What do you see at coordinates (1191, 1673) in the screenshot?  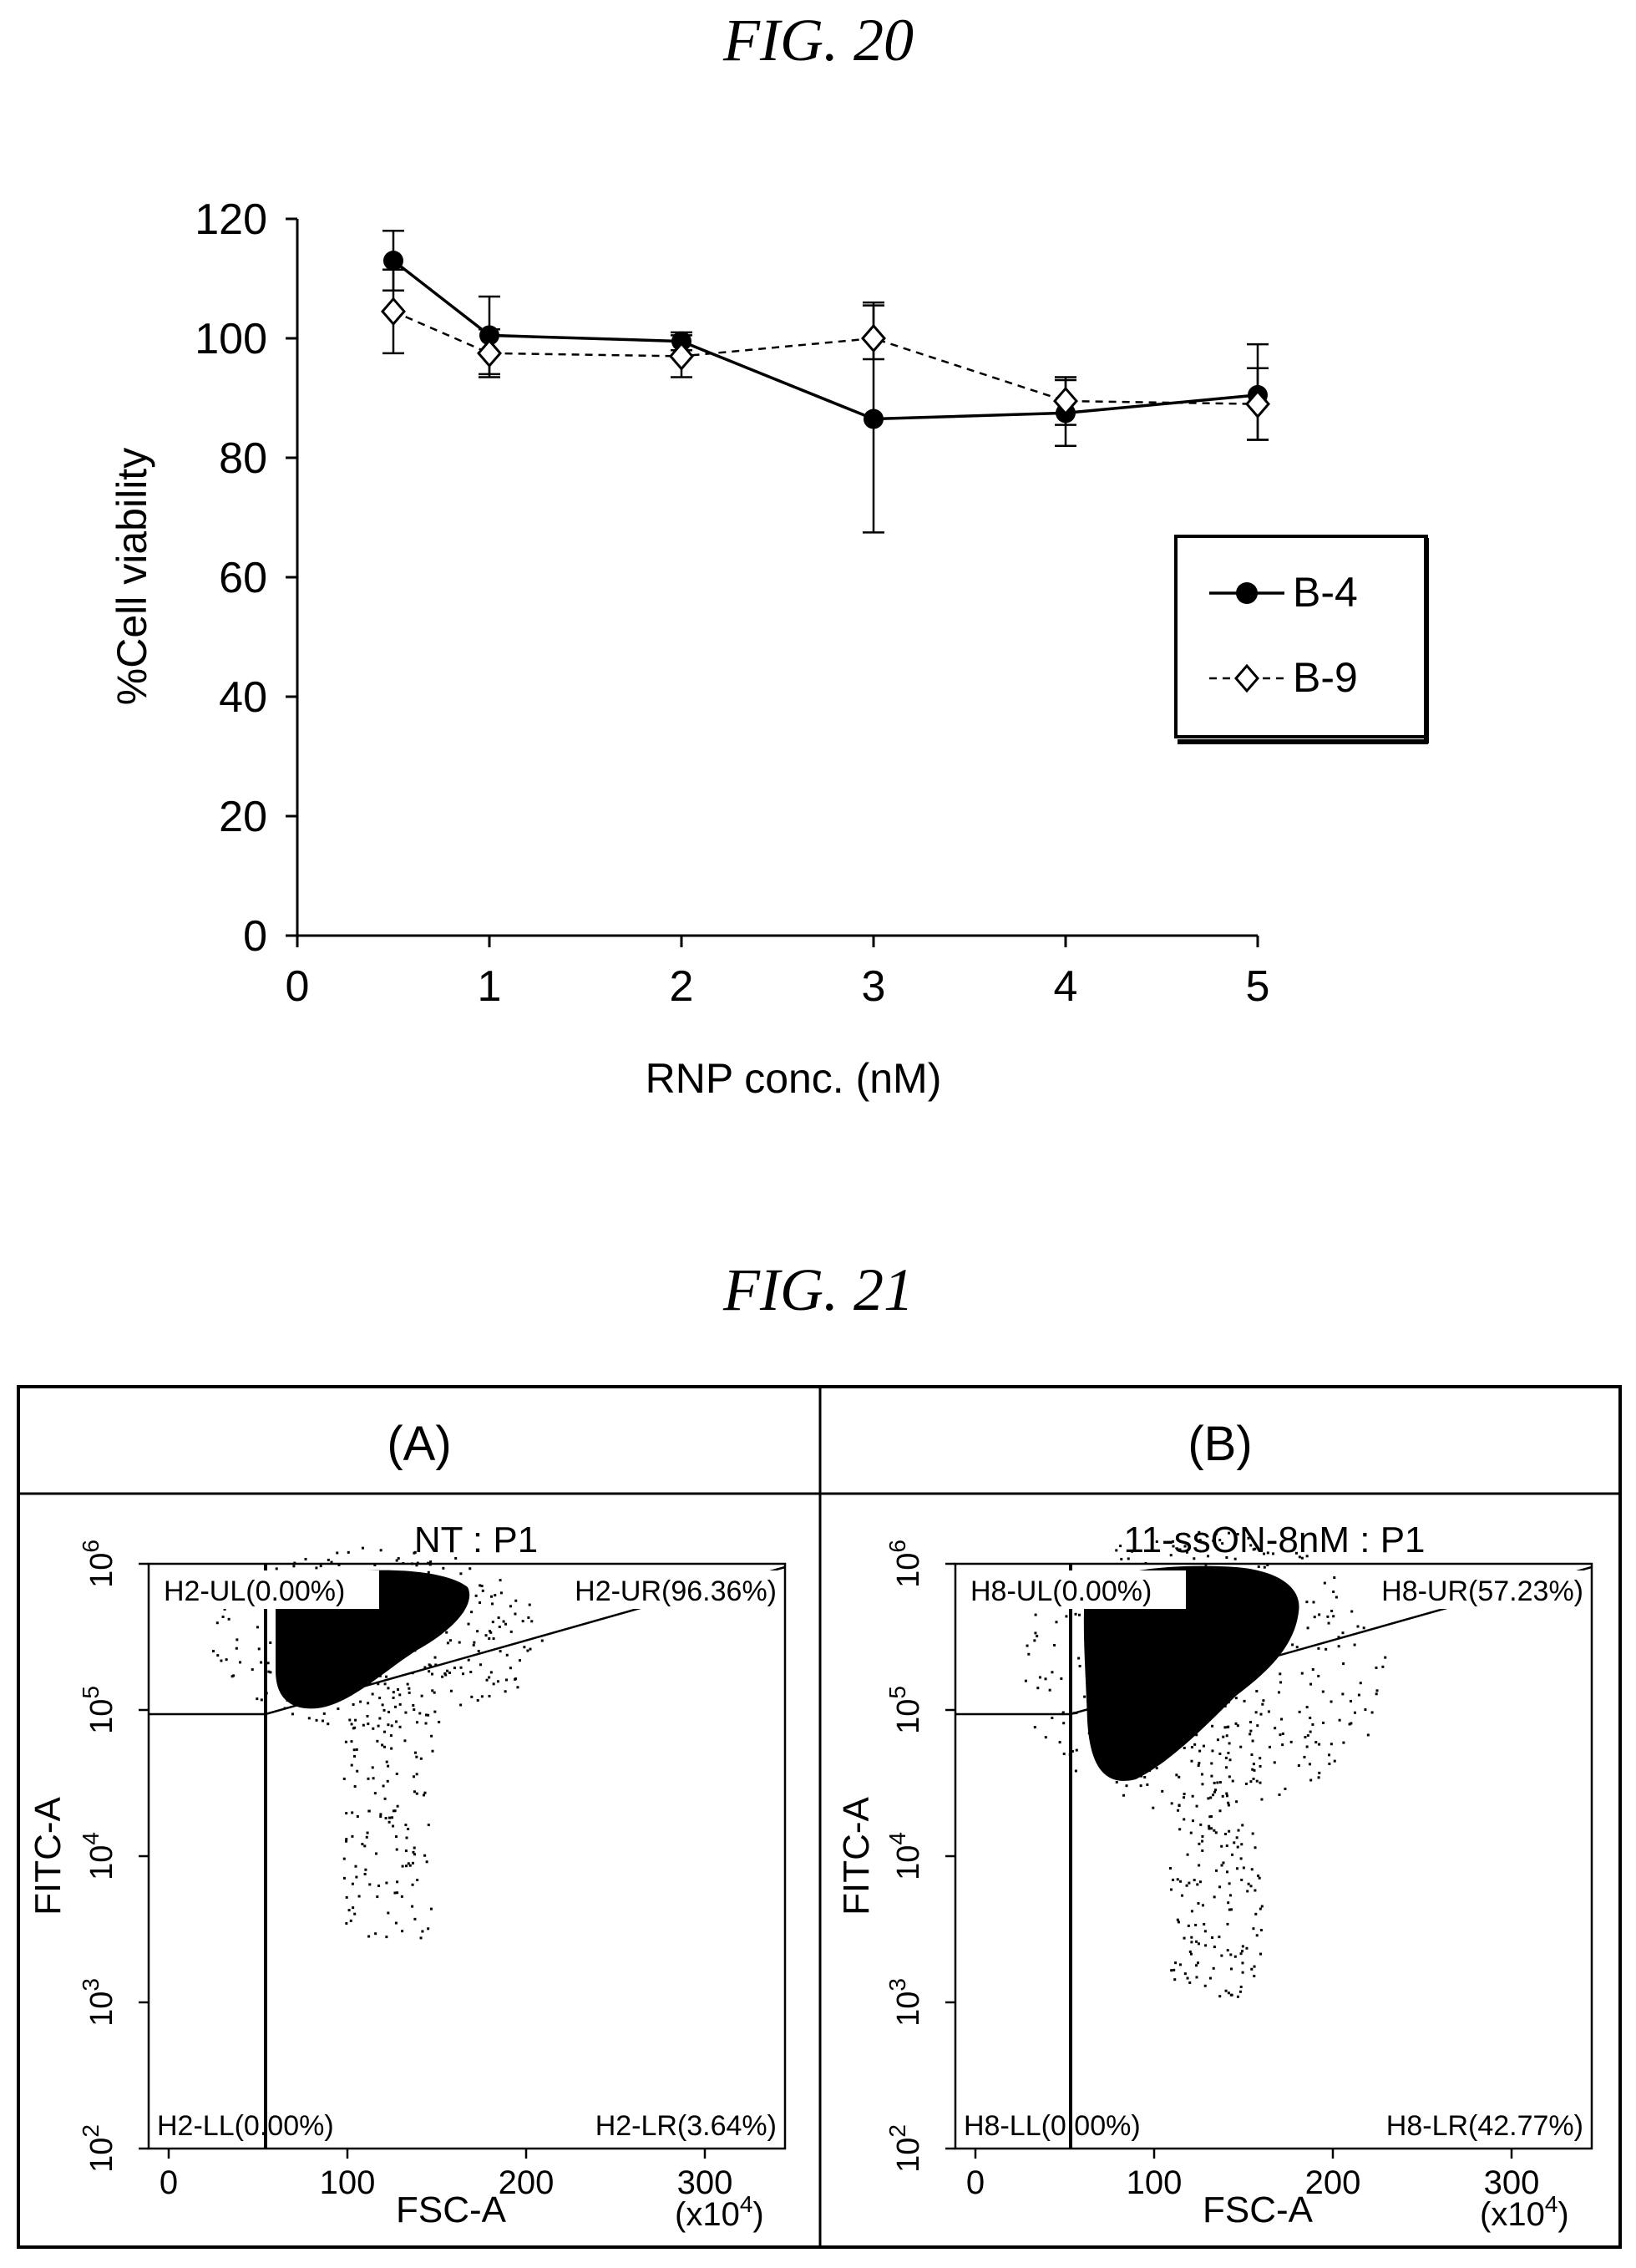 I see `panel-b-cluster` at bounding box center [1191, 1673].